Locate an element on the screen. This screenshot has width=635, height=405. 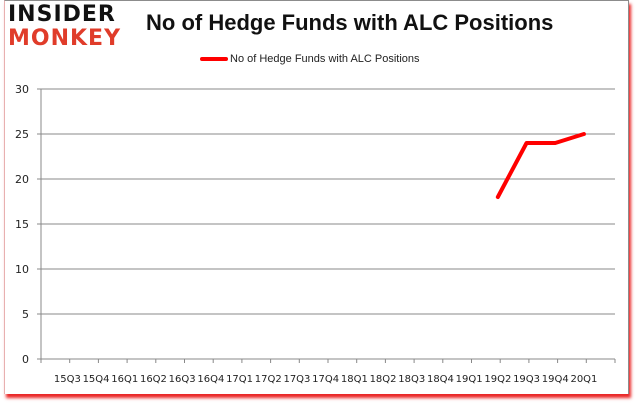
svg-text: 18Q4 is located at coordinates (440, 379).